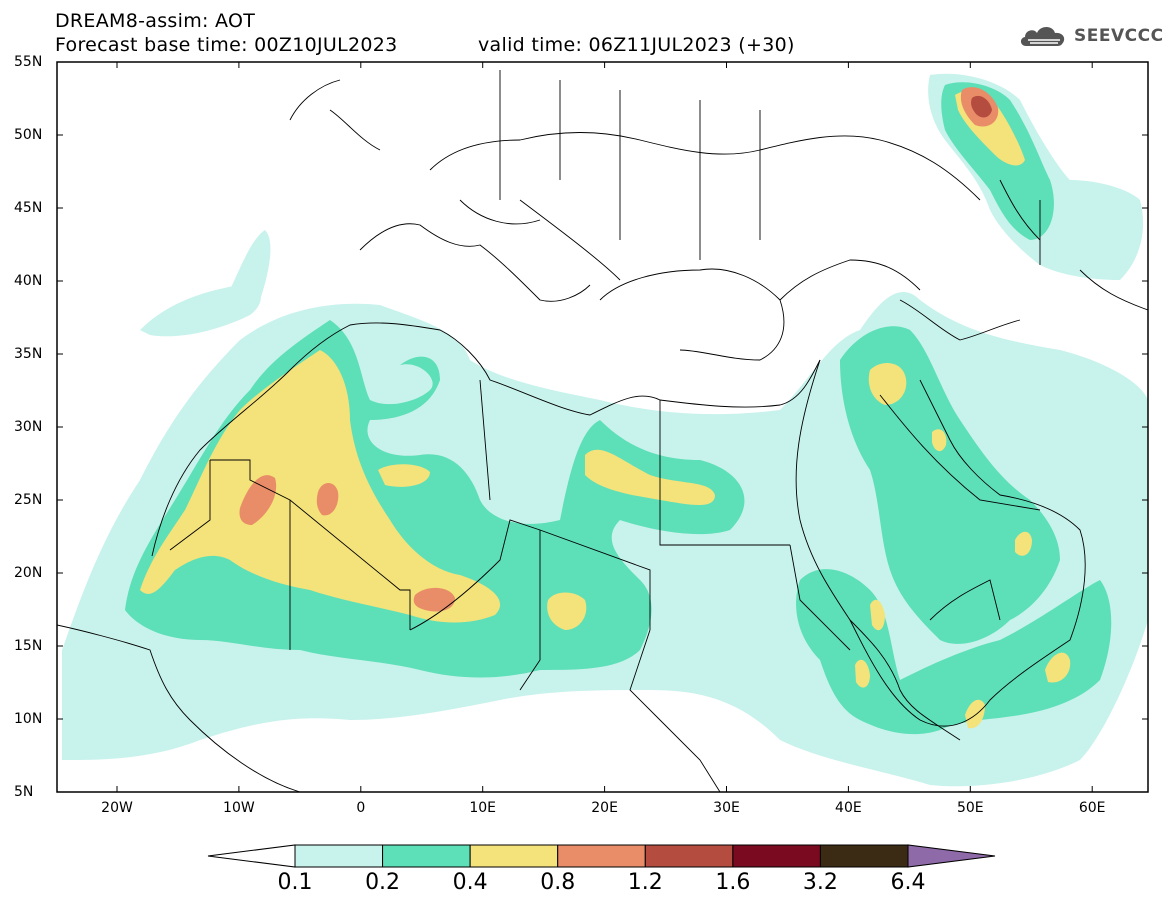  What do you see at coordinates (1092, 808) in the screenshot?
I see `lon-label: 60E` at bounding box center [1092, 808].